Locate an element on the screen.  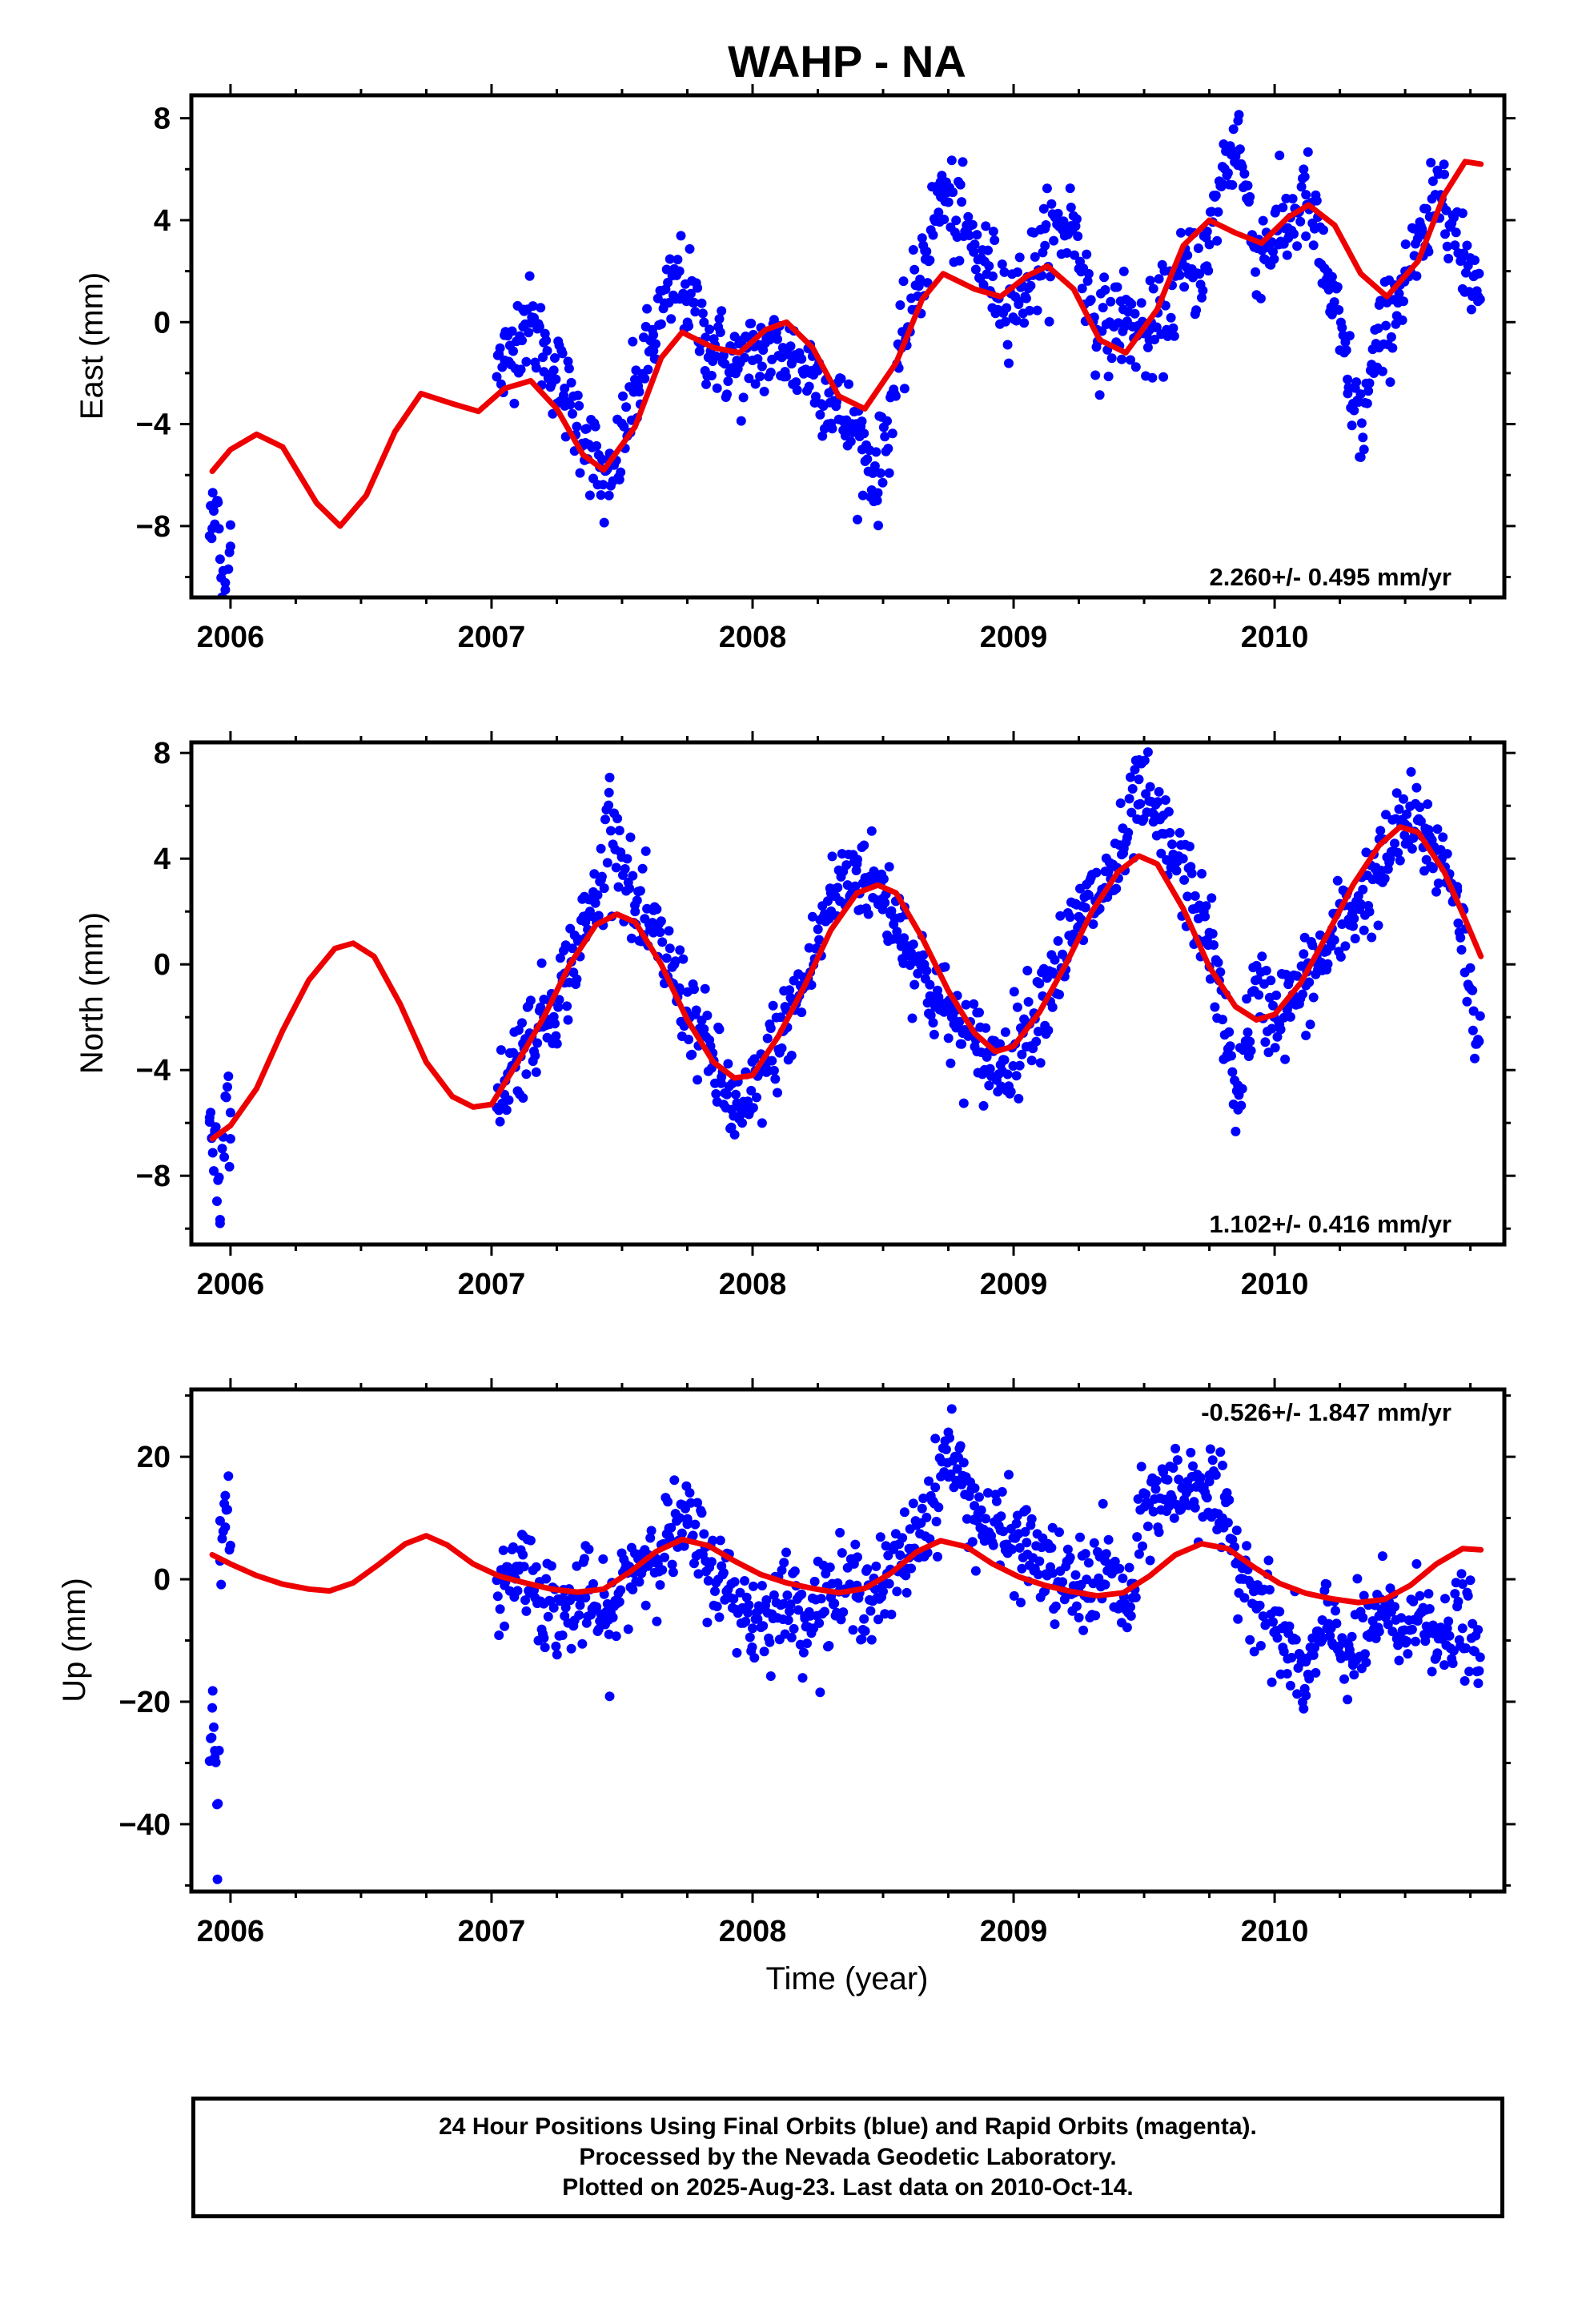
y-tick-label: −4 is located at coordinates (154, 425).